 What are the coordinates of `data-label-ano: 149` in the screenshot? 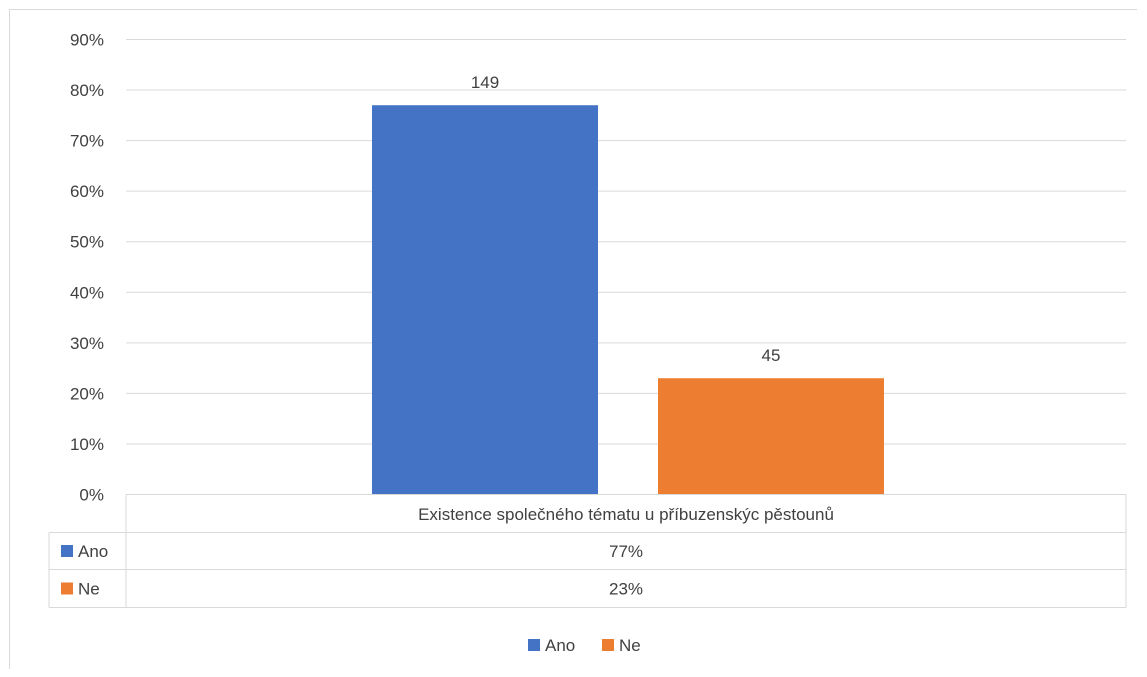 It's located at (485, 82).